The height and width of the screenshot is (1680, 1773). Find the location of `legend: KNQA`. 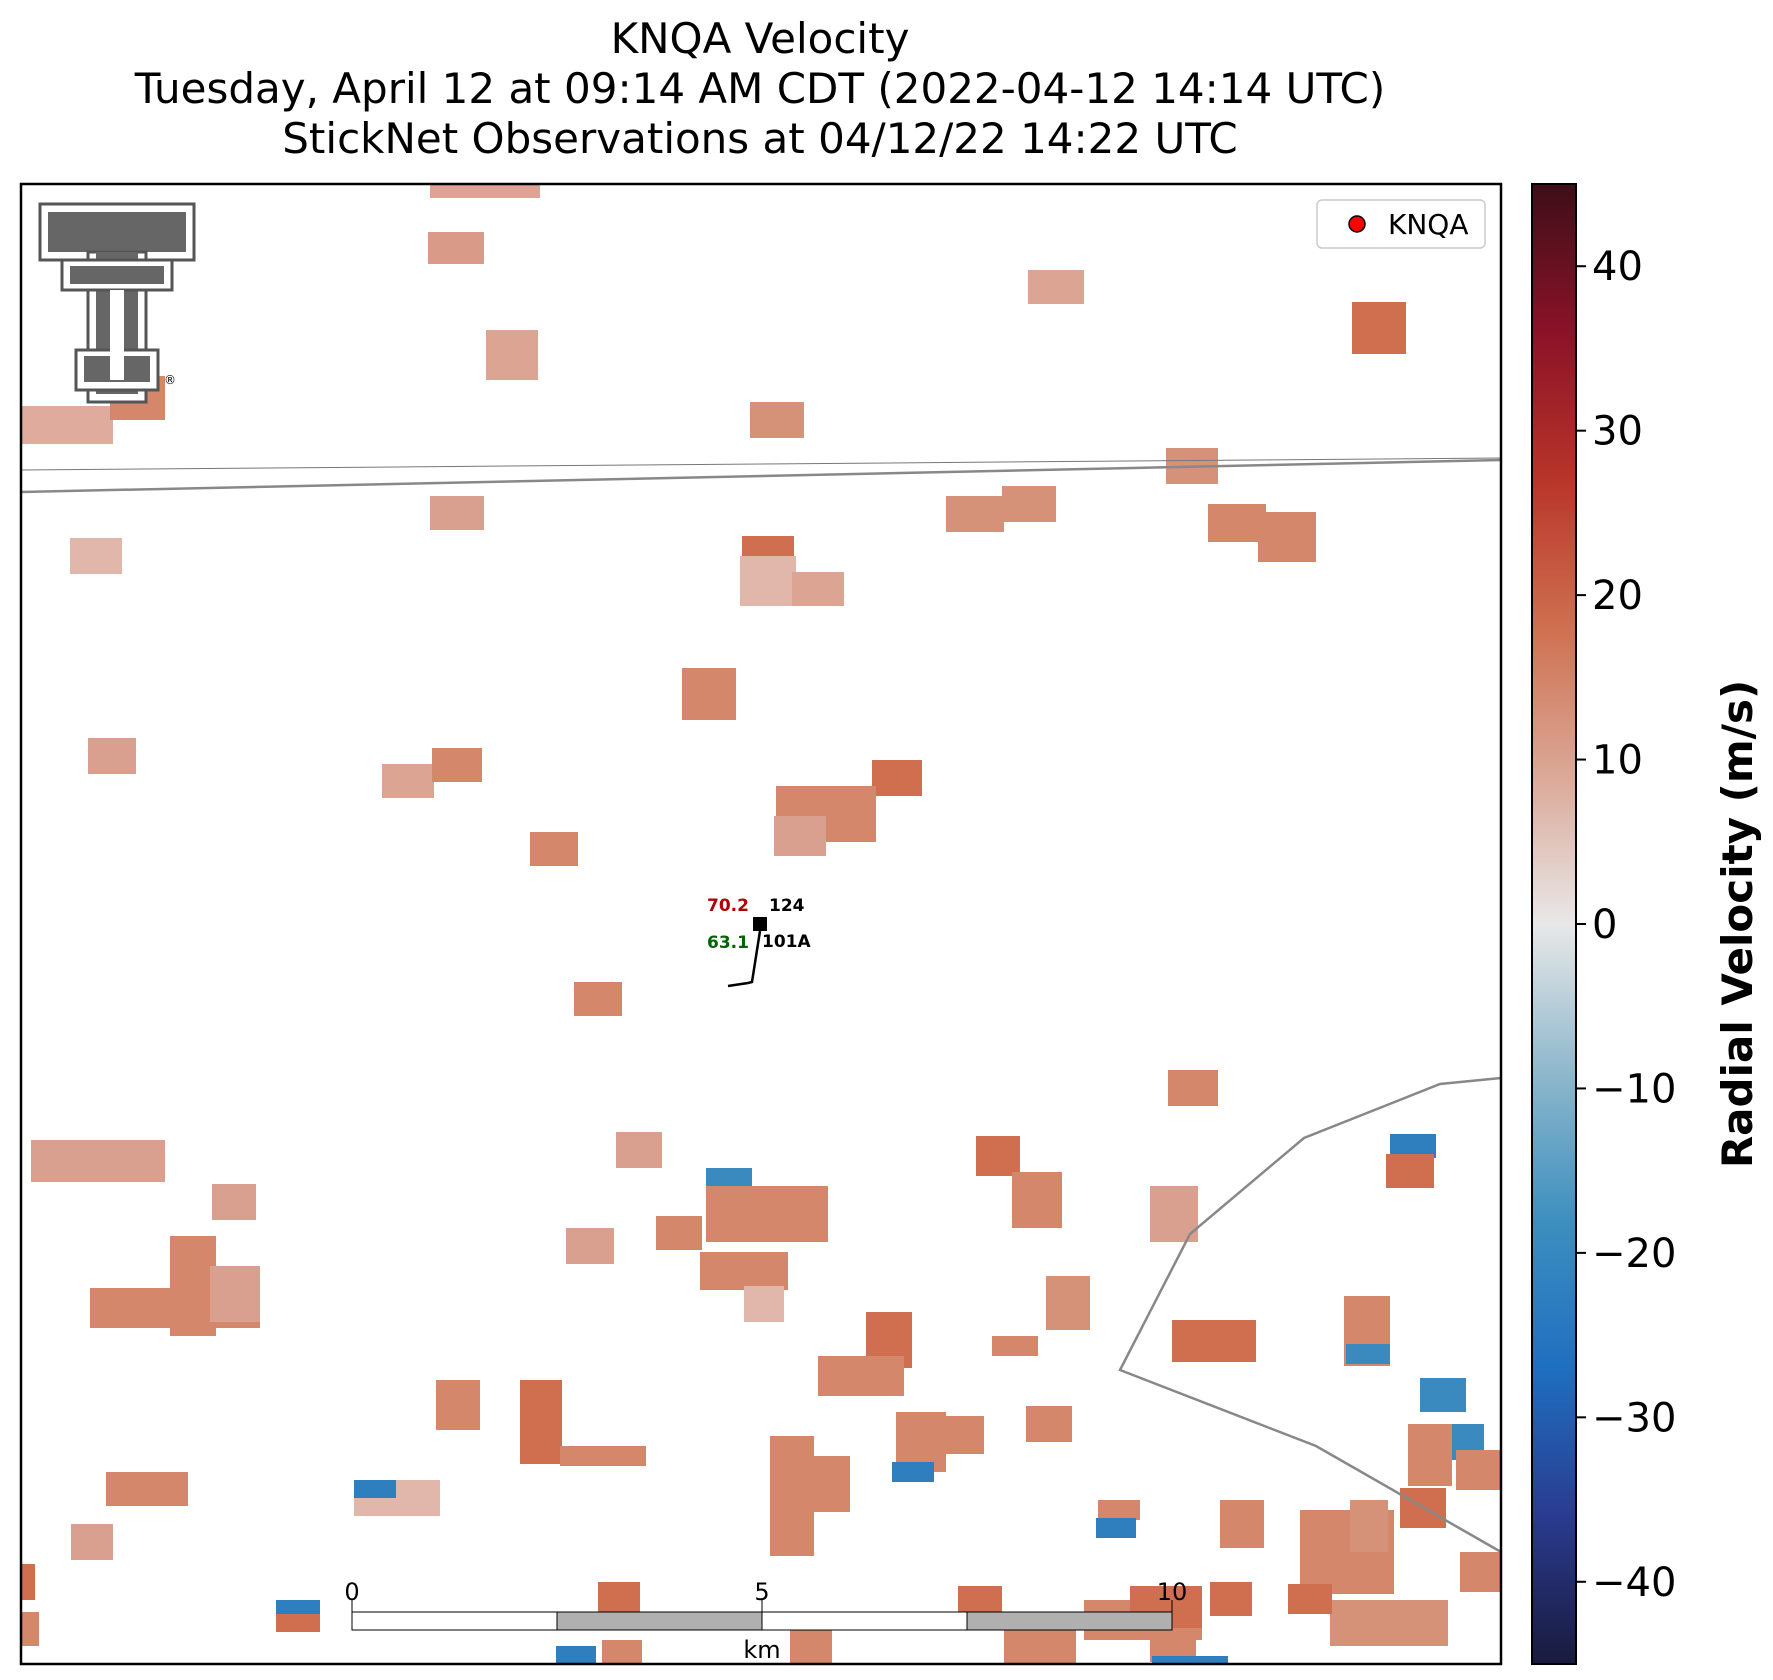

legend: KNQA is located at coordinates (1401, 224).